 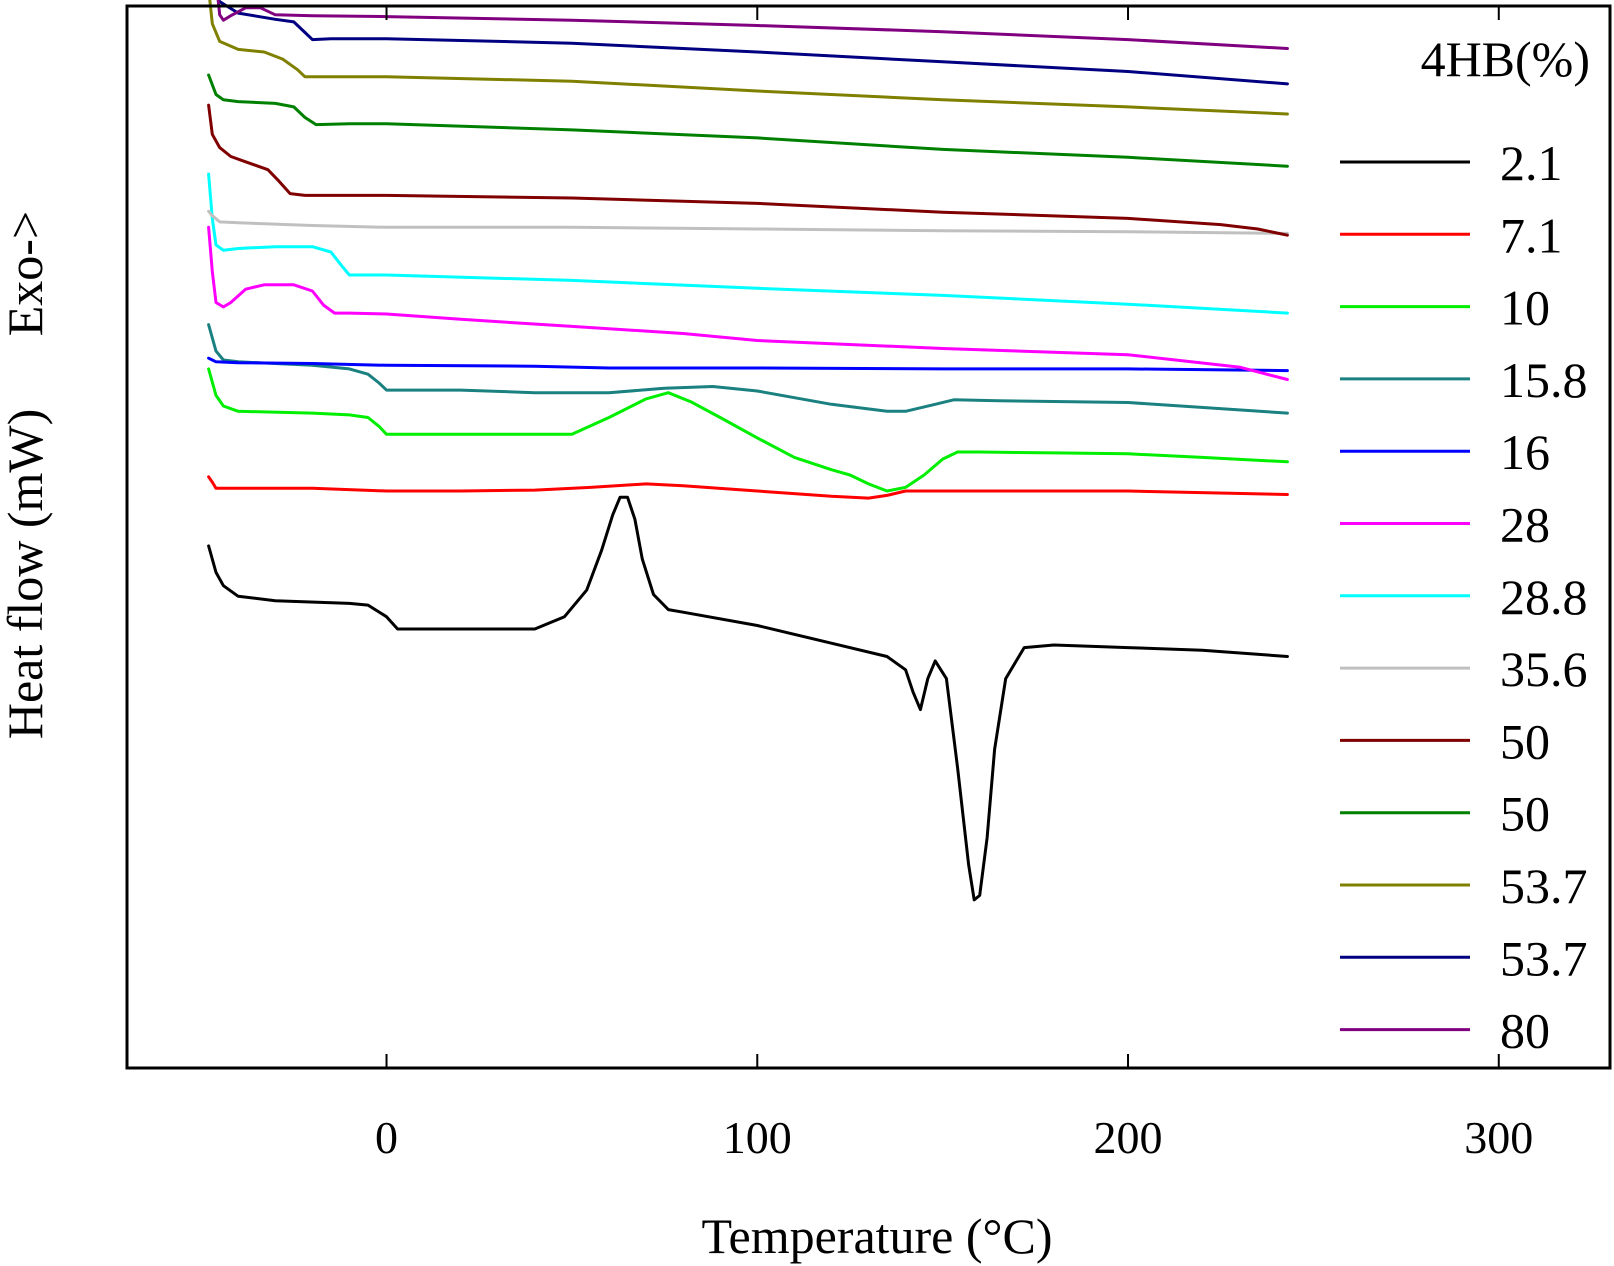 What do you see at coordinates (1525, 308) in the screenshot?
I see `legend-label-3: 10` at bounding box center [1525, 308].